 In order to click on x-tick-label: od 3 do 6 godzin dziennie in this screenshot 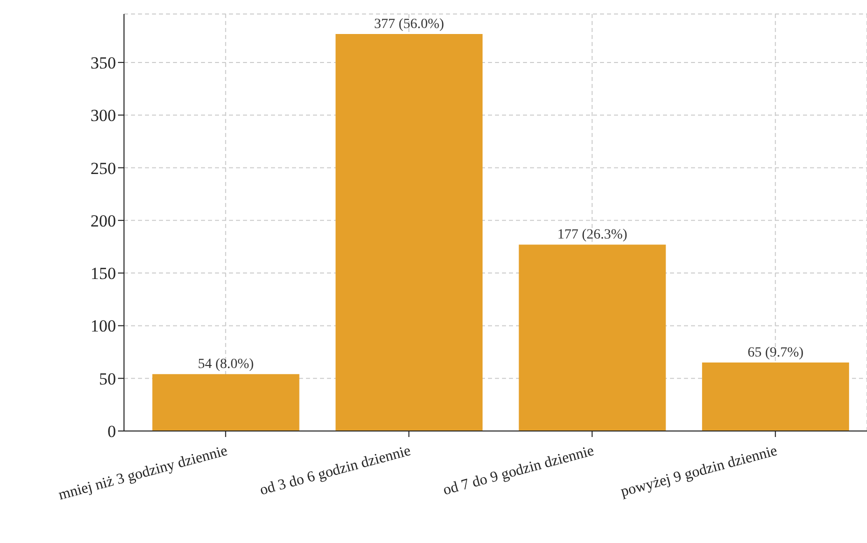, I will do `click(335, 470)`.